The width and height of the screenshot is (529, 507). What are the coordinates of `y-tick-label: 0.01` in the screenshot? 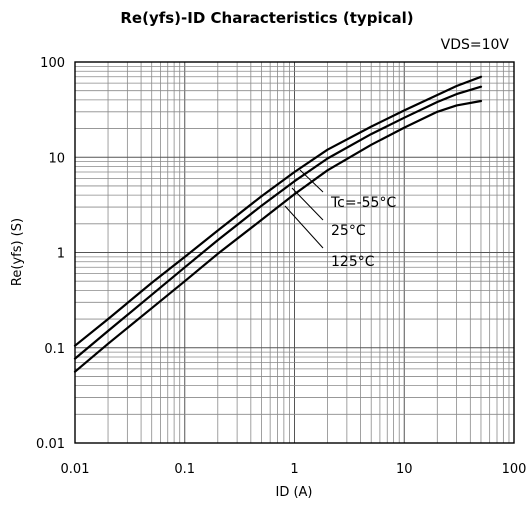 It's located at (50, 444).